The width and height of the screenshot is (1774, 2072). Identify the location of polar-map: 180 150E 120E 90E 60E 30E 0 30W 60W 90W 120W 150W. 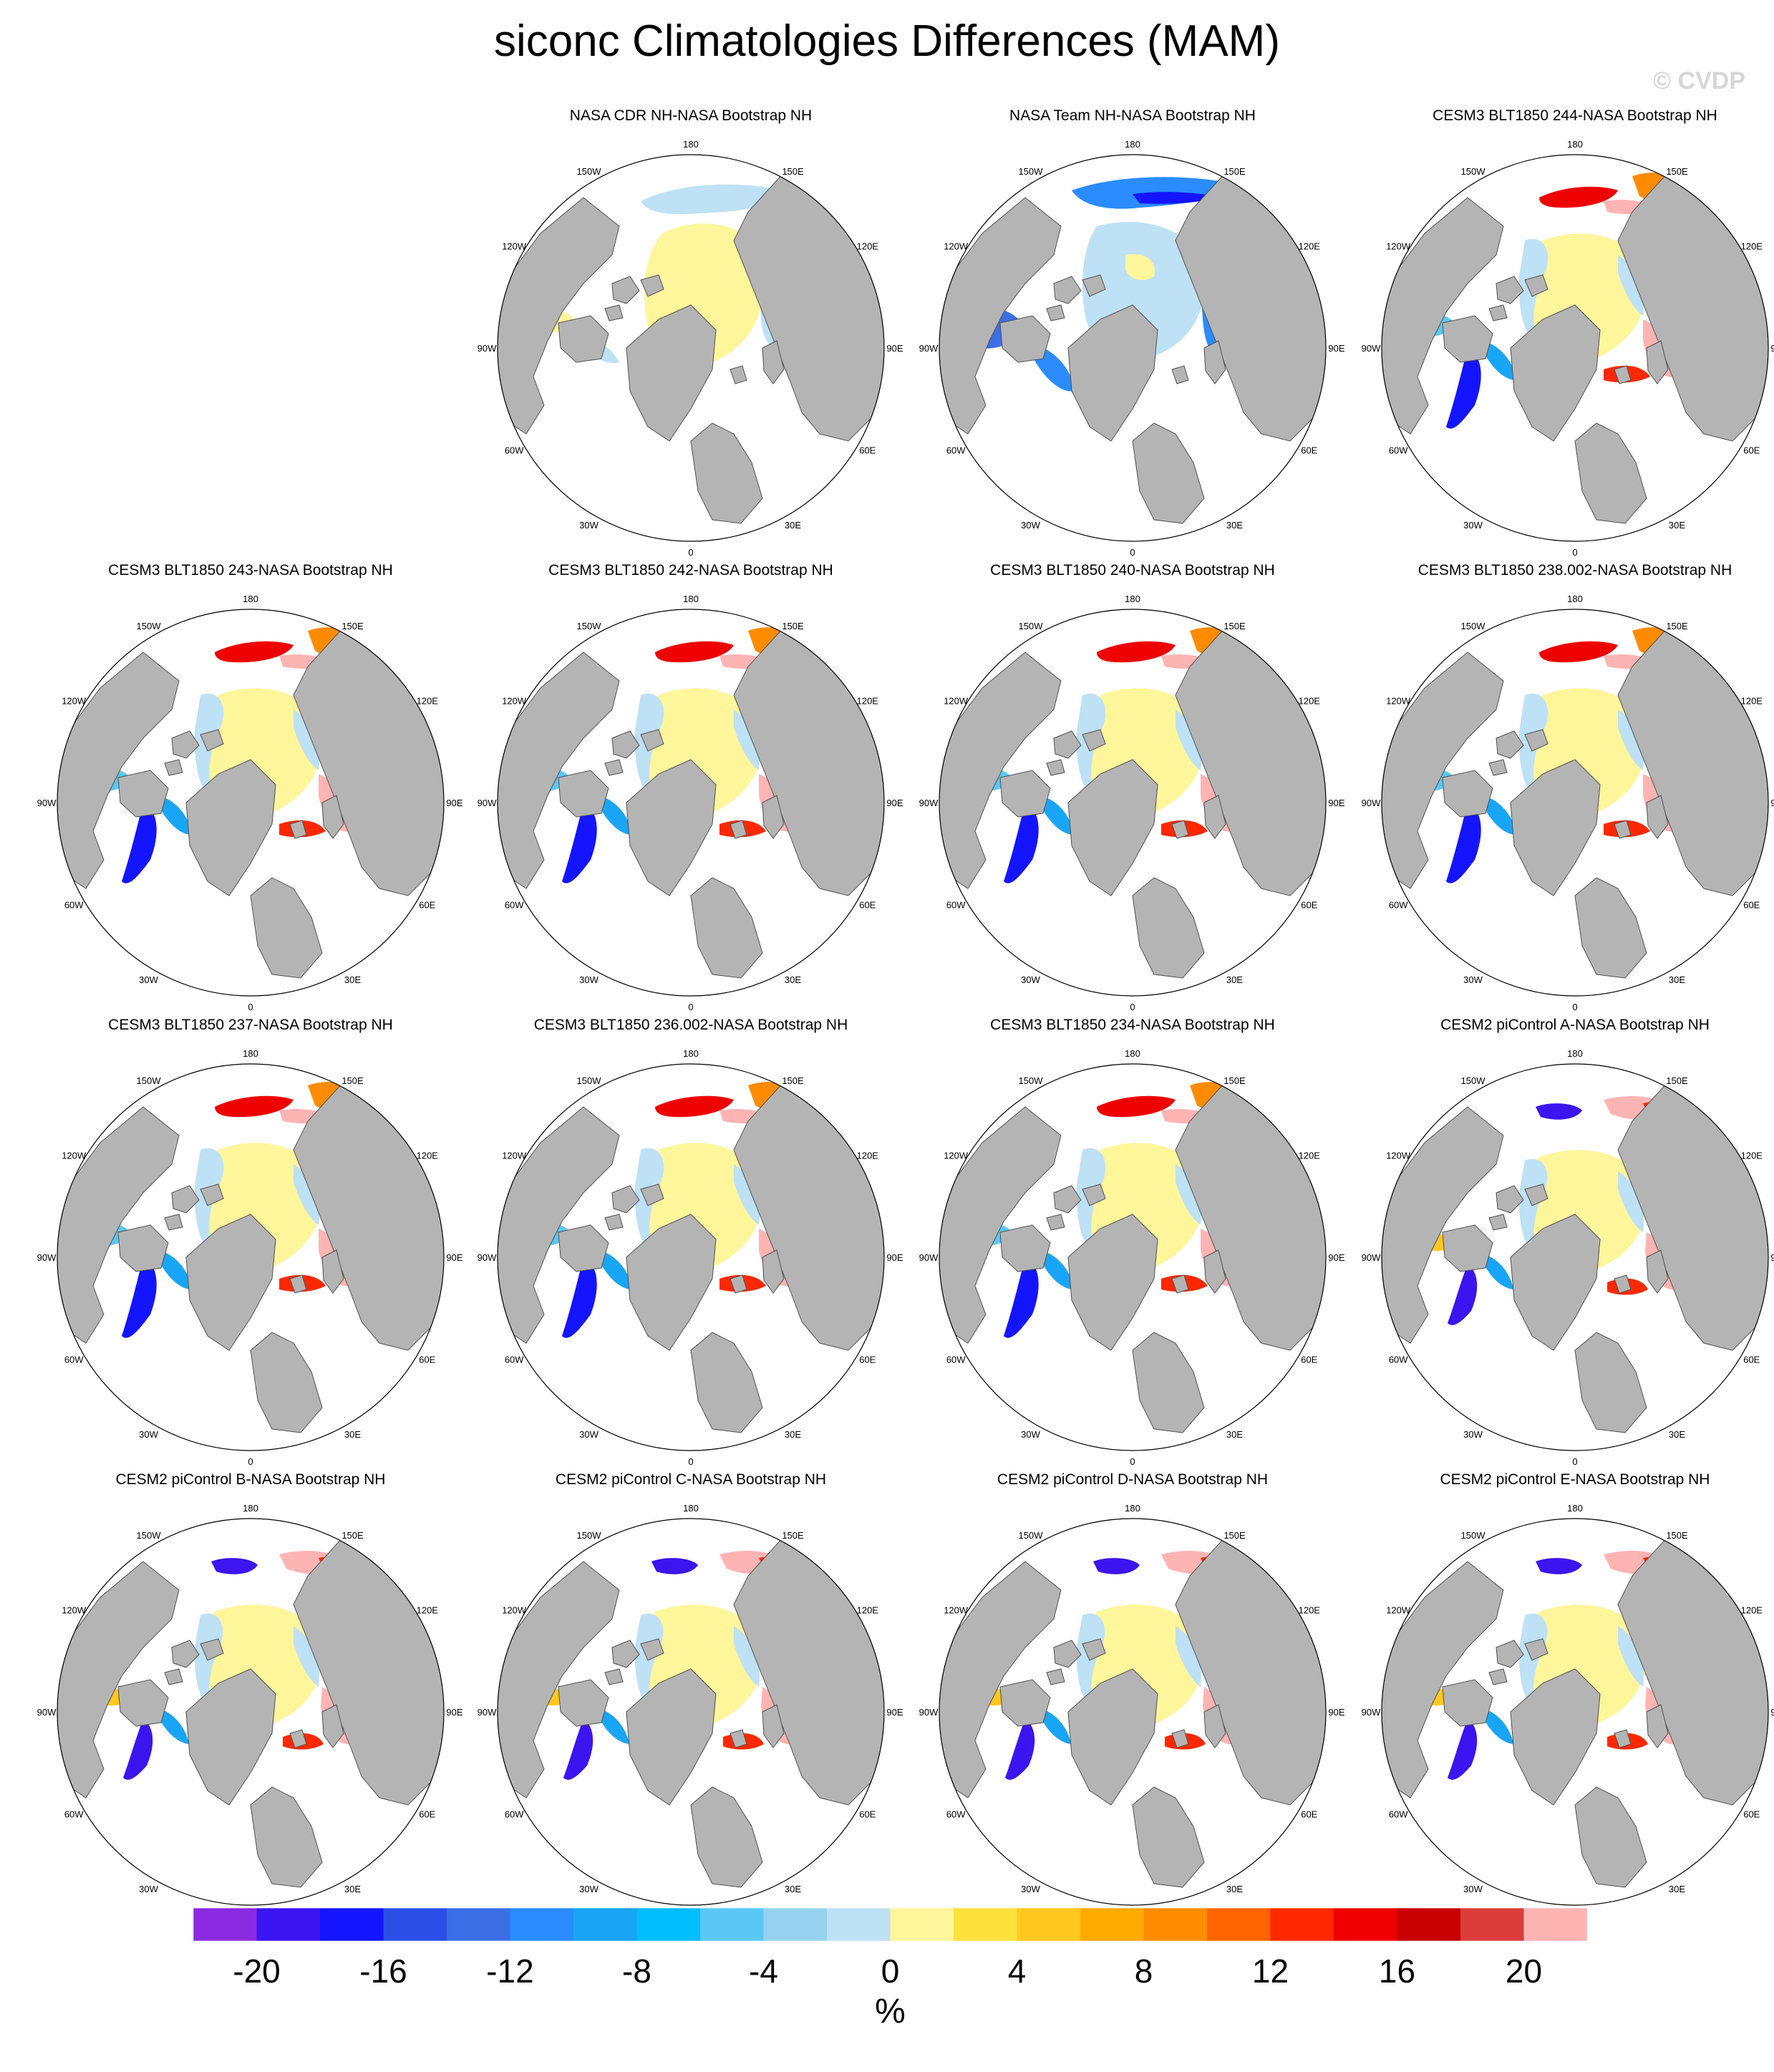
(691, 1257).